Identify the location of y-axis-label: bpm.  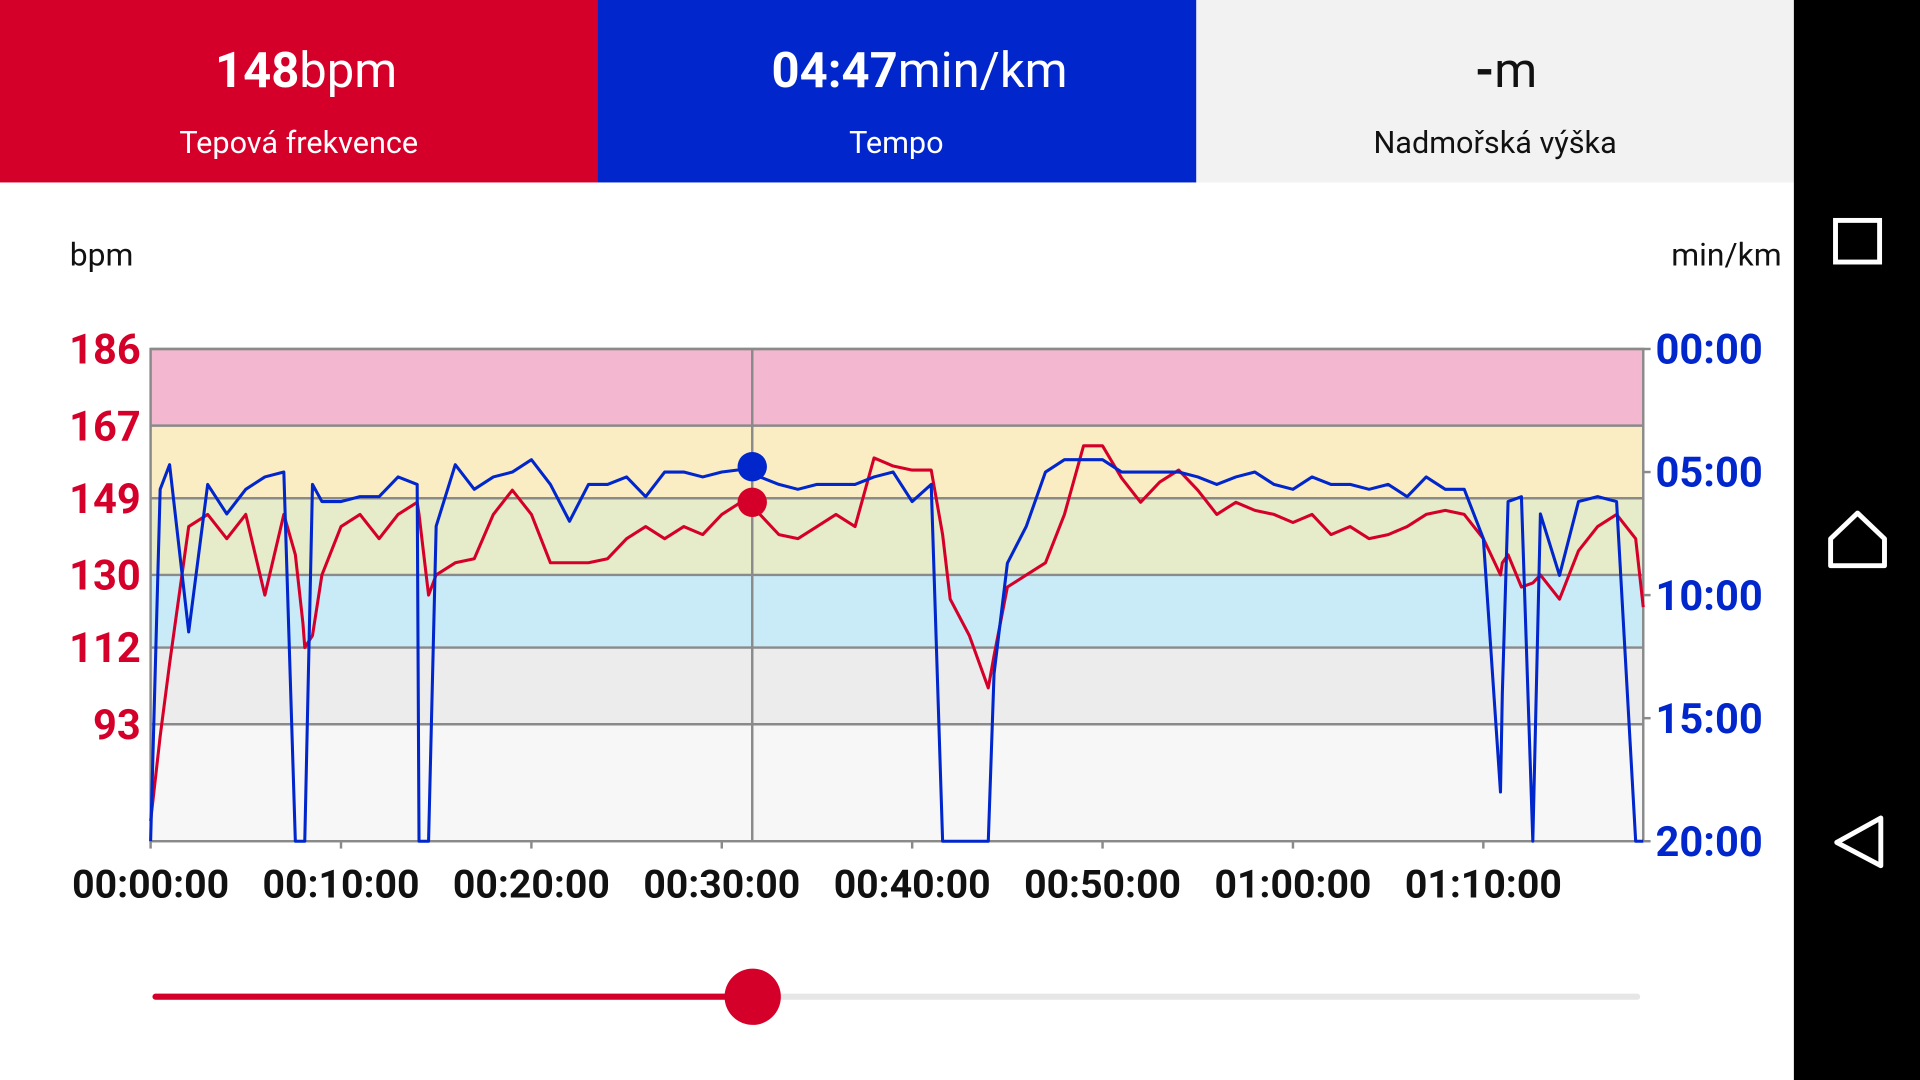
(102, 255).